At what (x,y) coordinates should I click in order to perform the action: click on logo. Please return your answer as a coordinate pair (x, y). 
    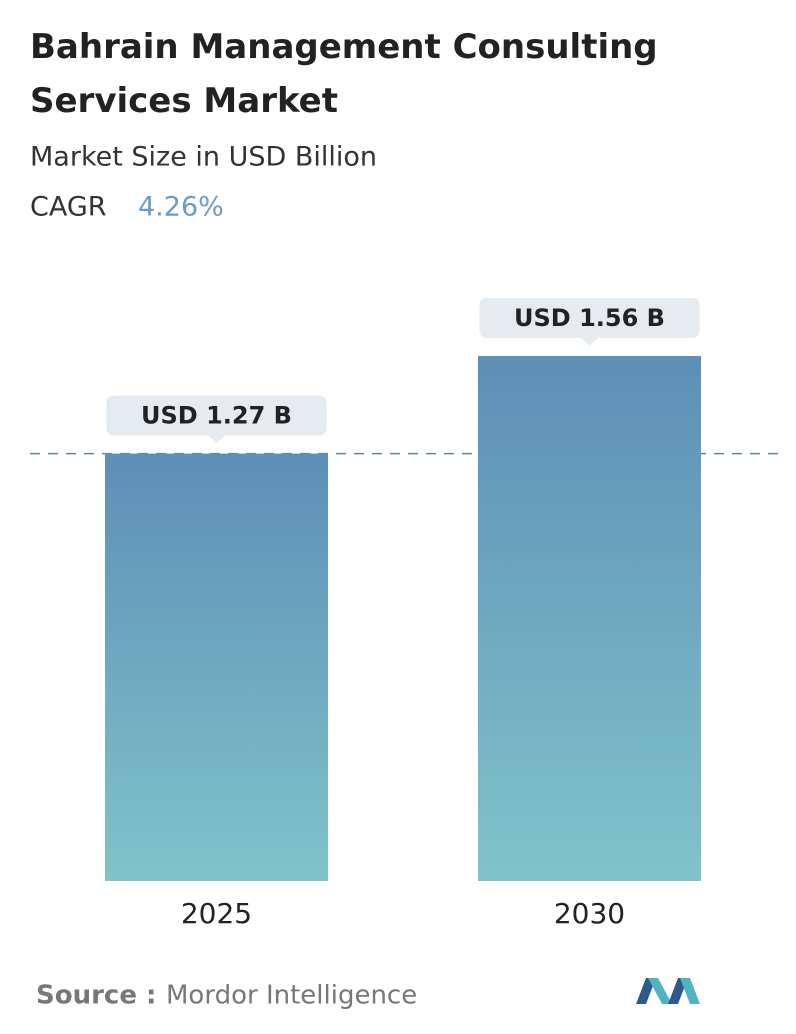
    Looking at the image, I should click on (668, 991).